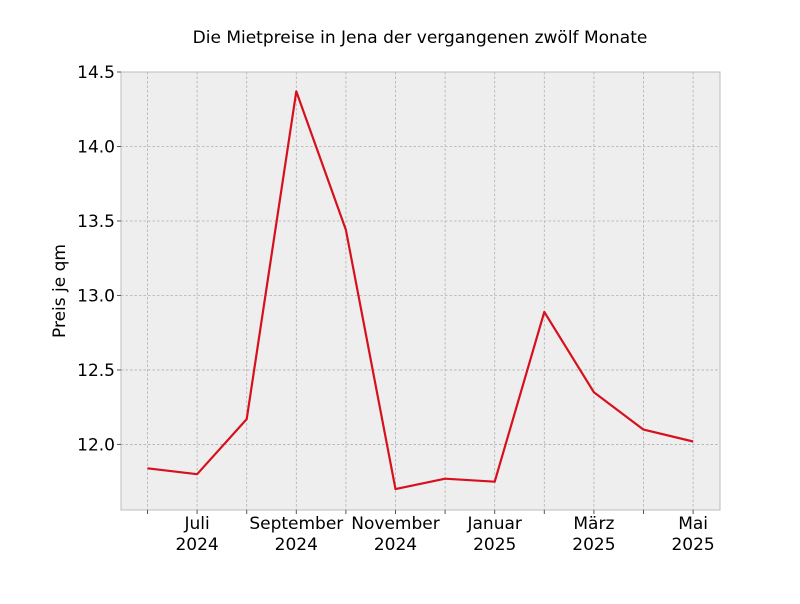  Describe the element at coordinates (60, 291) in the screenshot. I see `y-axis-label: Preis je qm` at that location.